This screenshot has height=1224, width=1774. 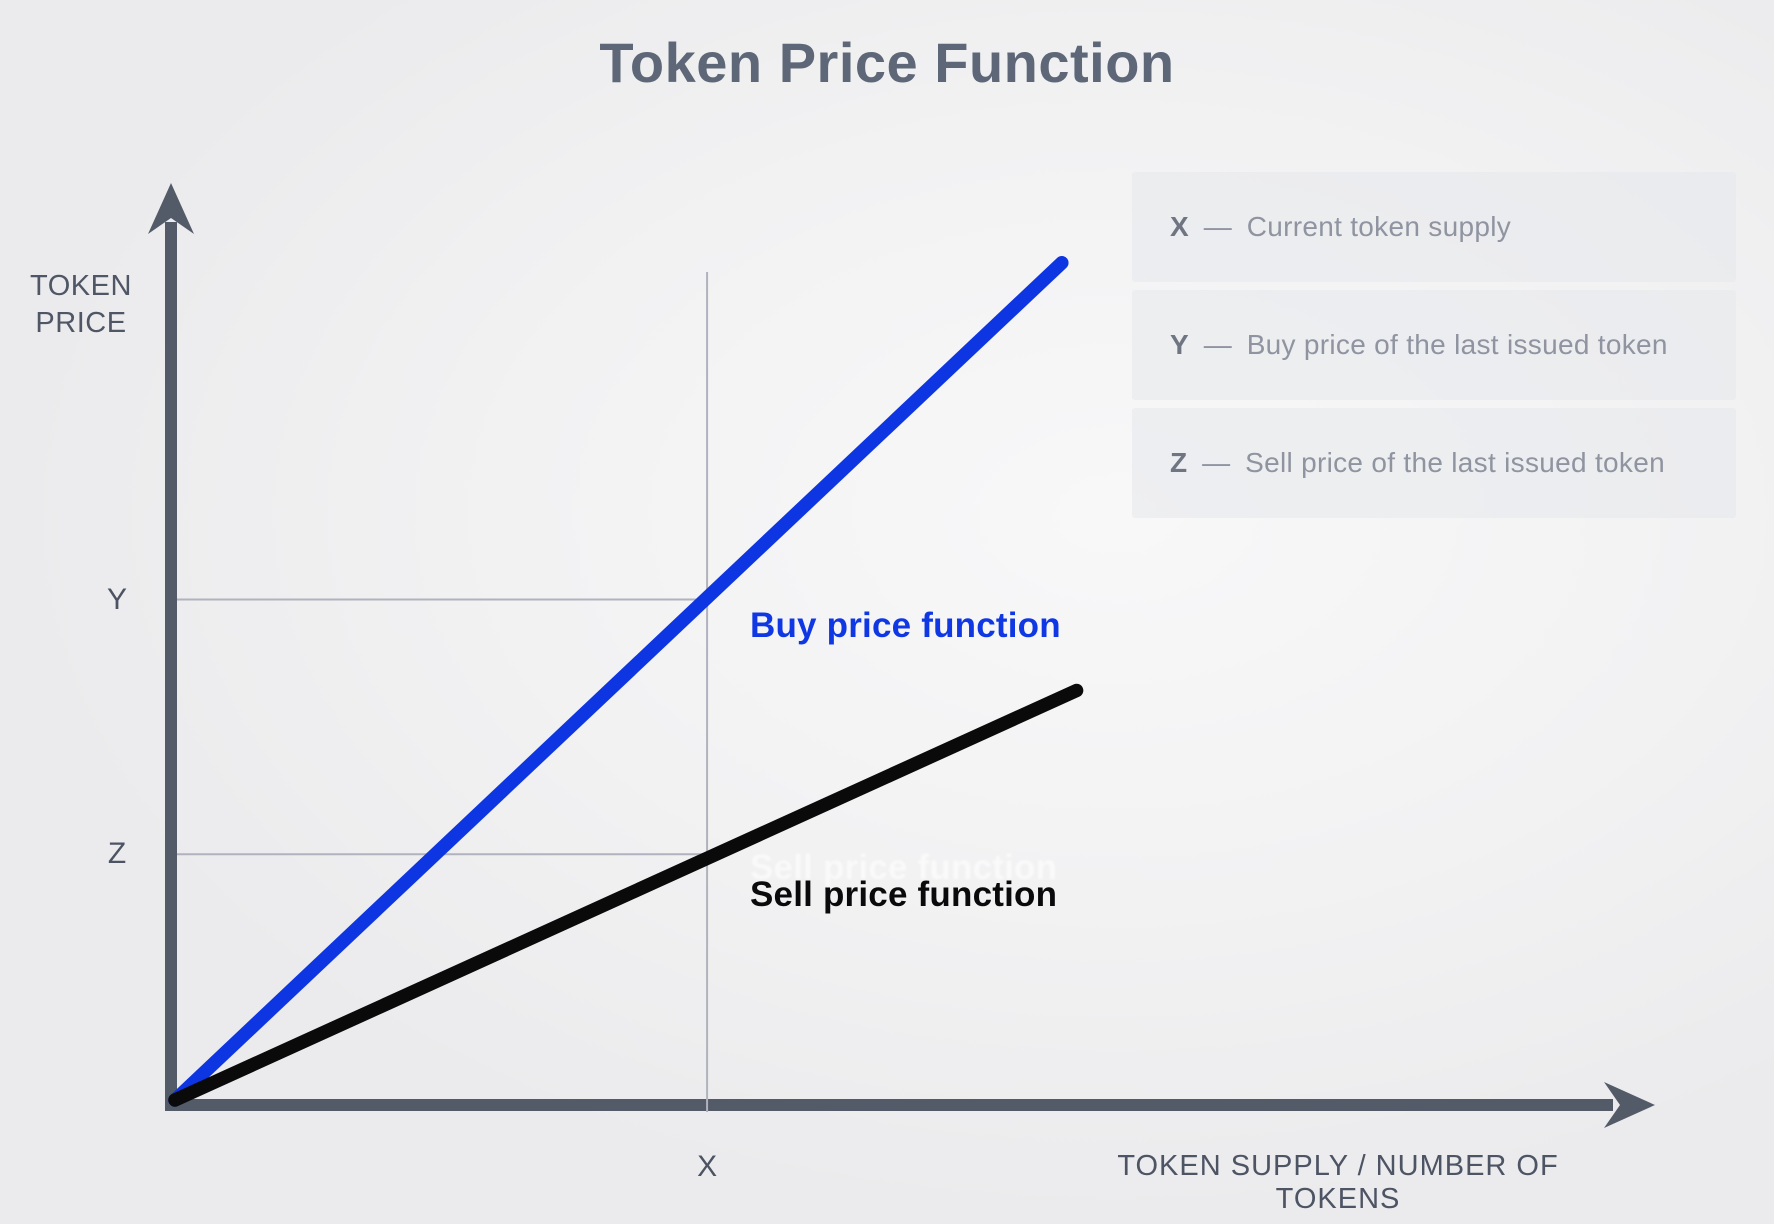 I want to click on legend-item-y: Y — Buy price of the last issued token, so click(x=1434, y=345).